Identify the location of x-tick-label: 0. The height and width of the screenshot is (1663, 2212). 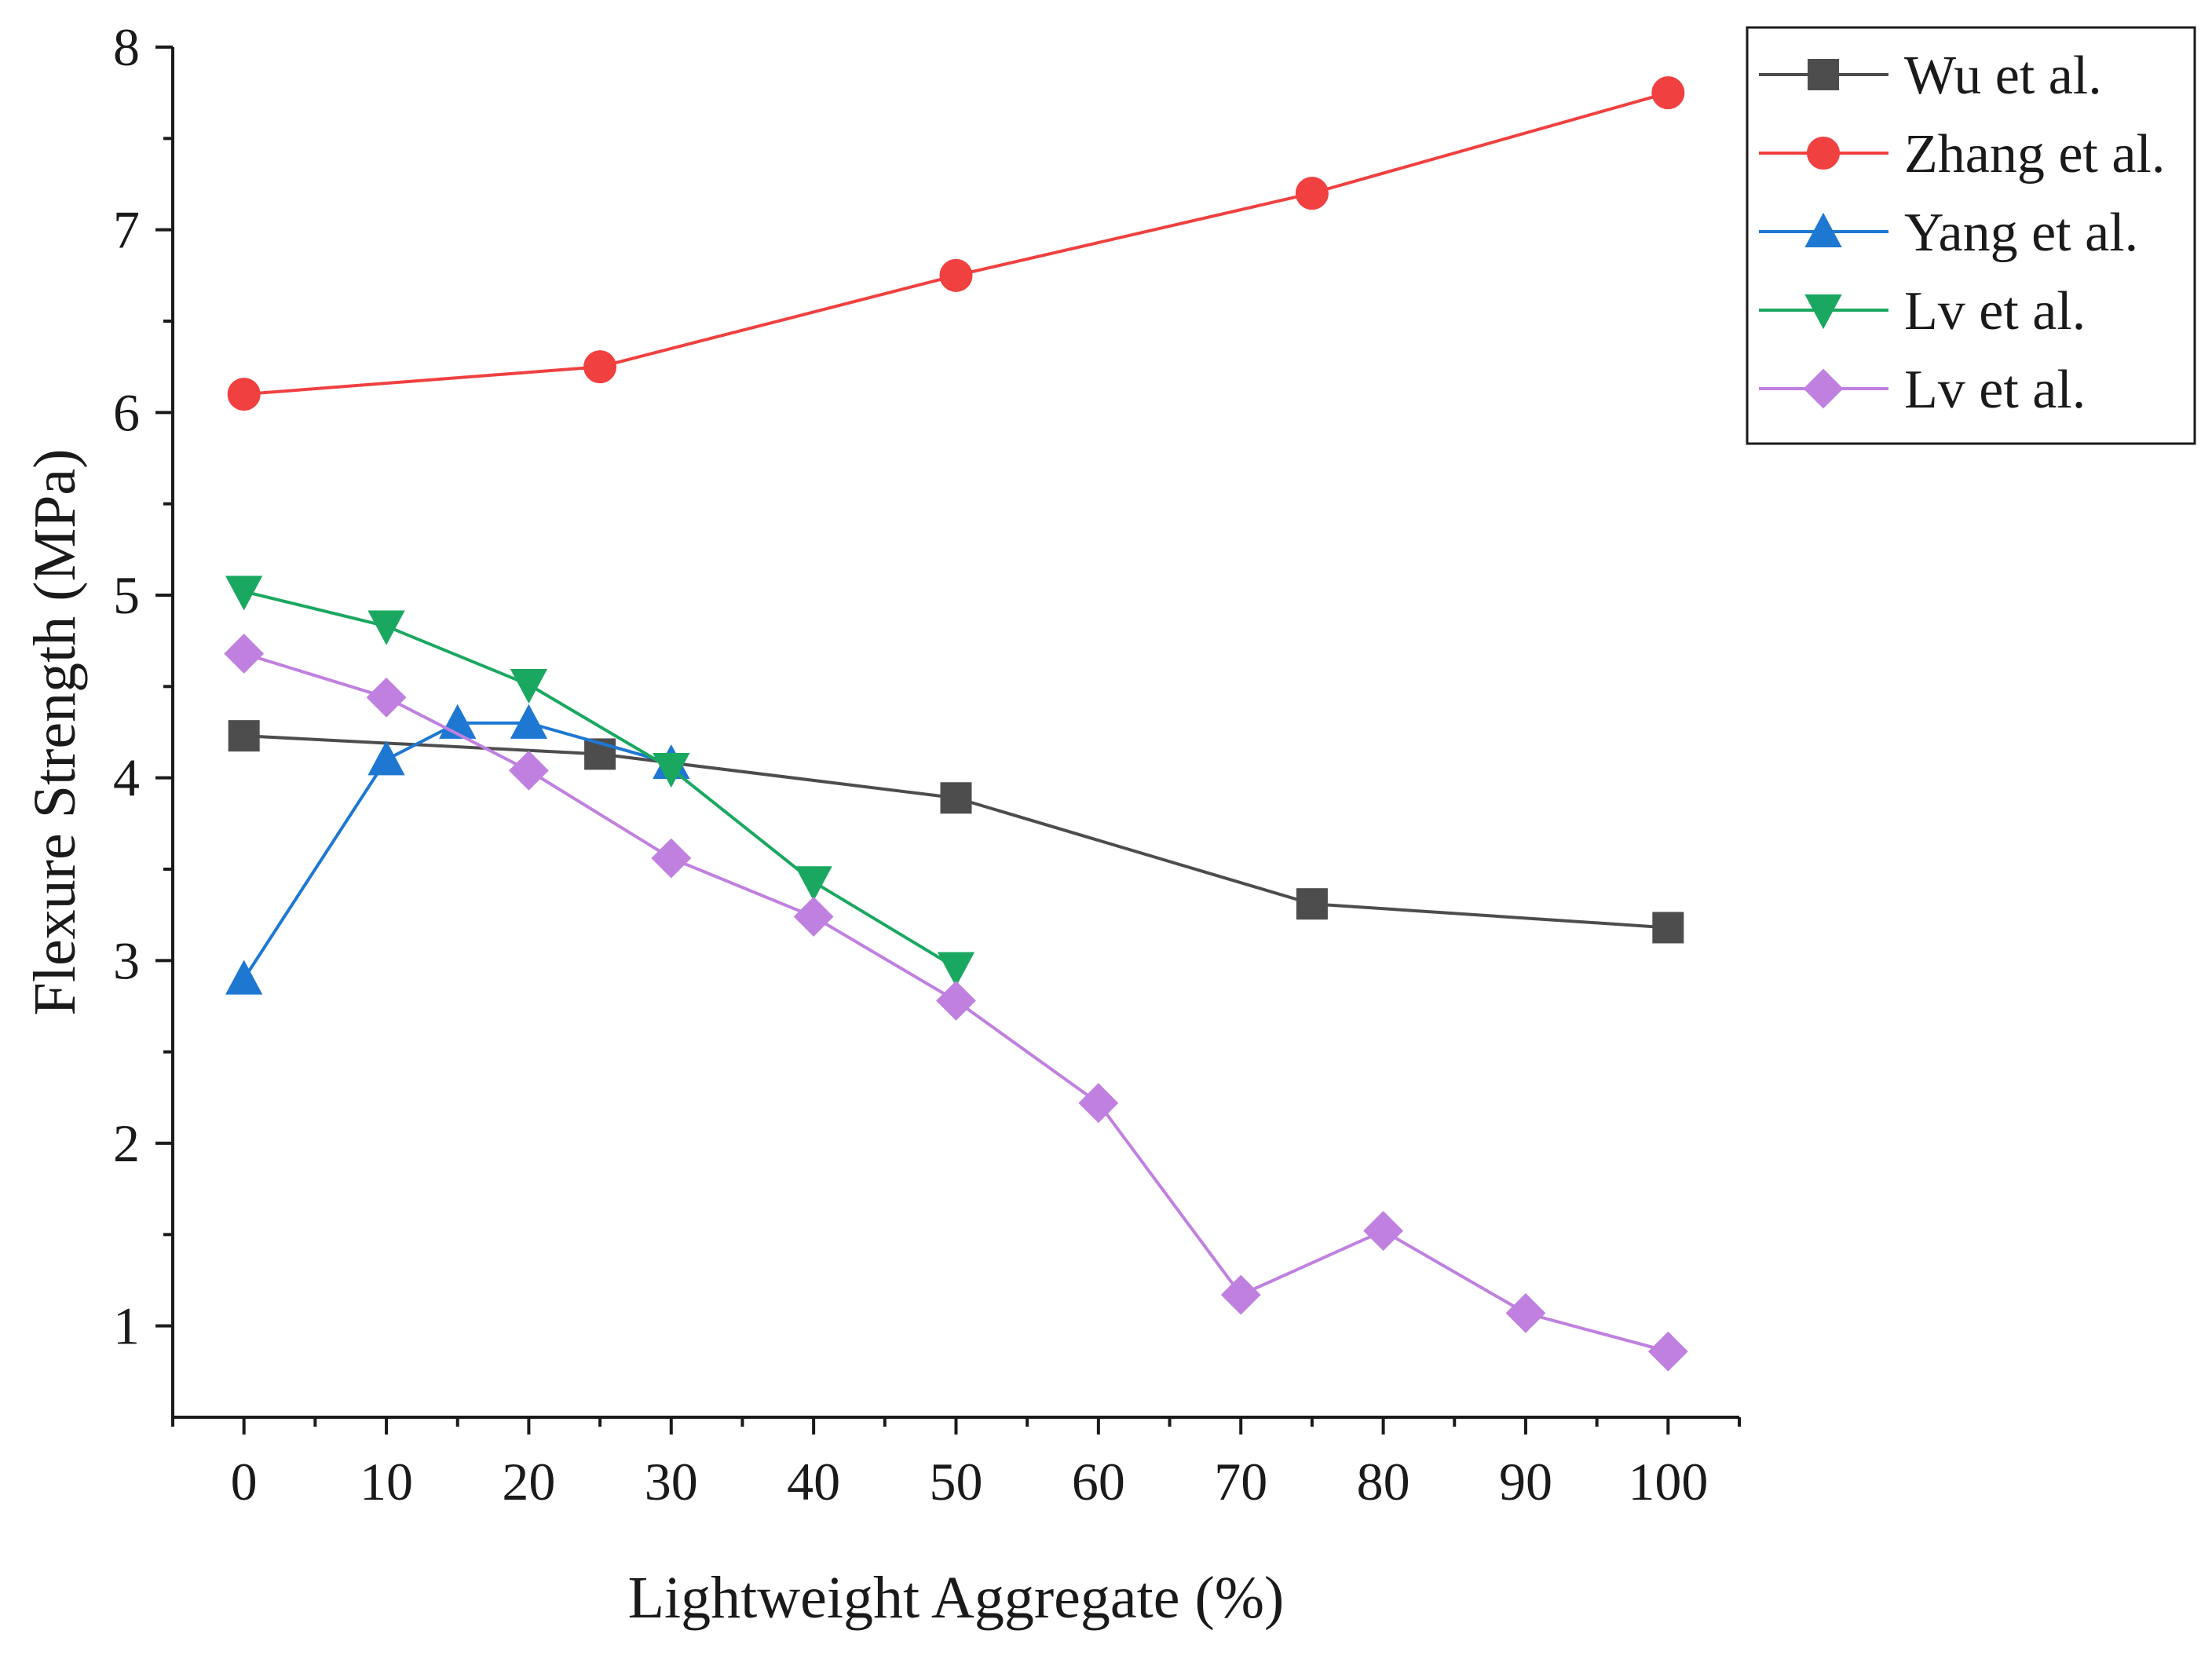
(244, 1481).